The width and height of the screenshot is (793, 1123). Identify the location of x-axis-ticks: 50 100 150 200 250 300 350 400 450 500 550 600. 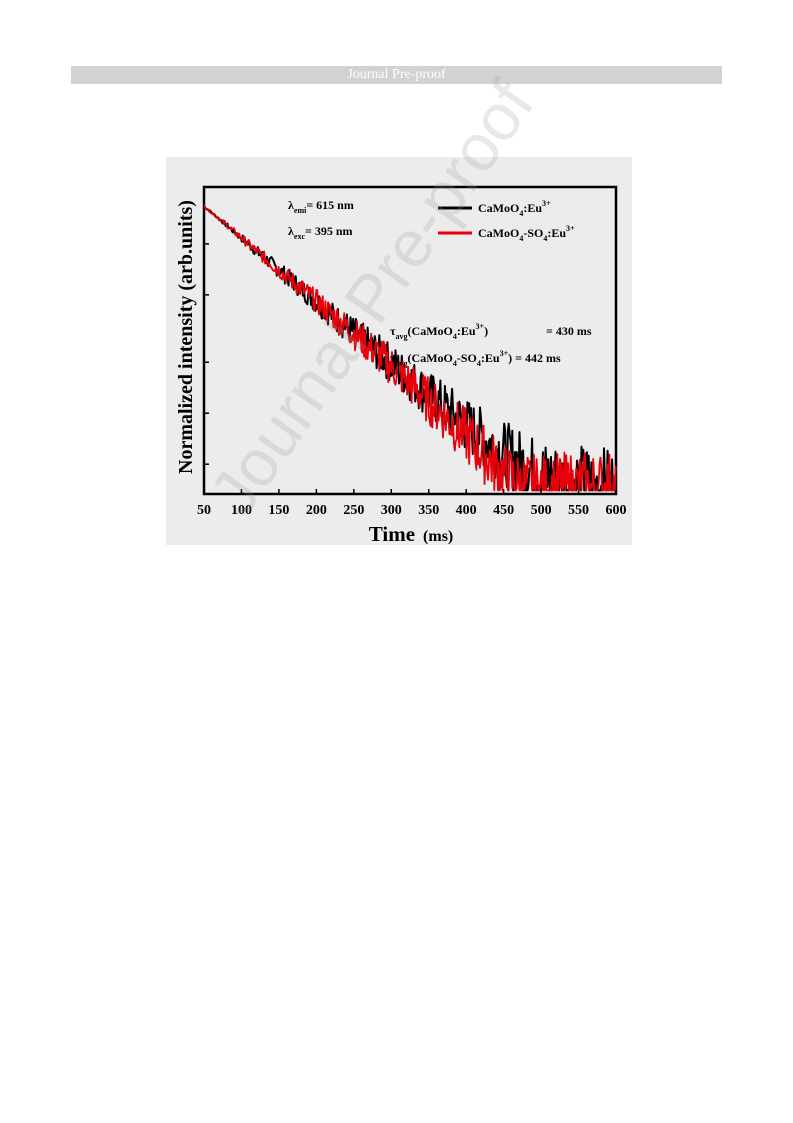
(412, 503).